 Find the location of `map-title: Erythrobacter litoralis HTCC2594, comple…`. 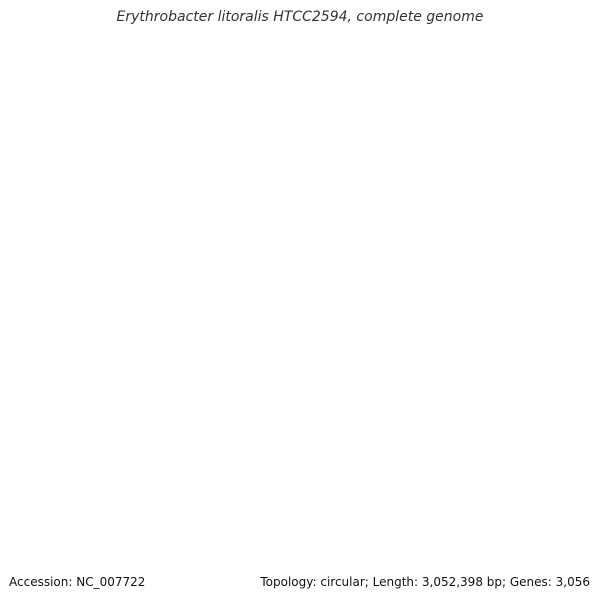

map-title: Erythrobacter litoralis HTCC2594, comple… is located at coordinates (300, 17).